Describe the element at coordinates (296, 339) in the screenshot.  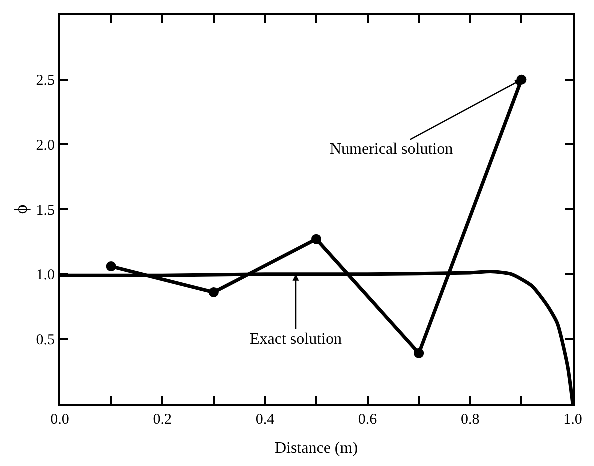
I see `annotation: Exact solution` at that location.